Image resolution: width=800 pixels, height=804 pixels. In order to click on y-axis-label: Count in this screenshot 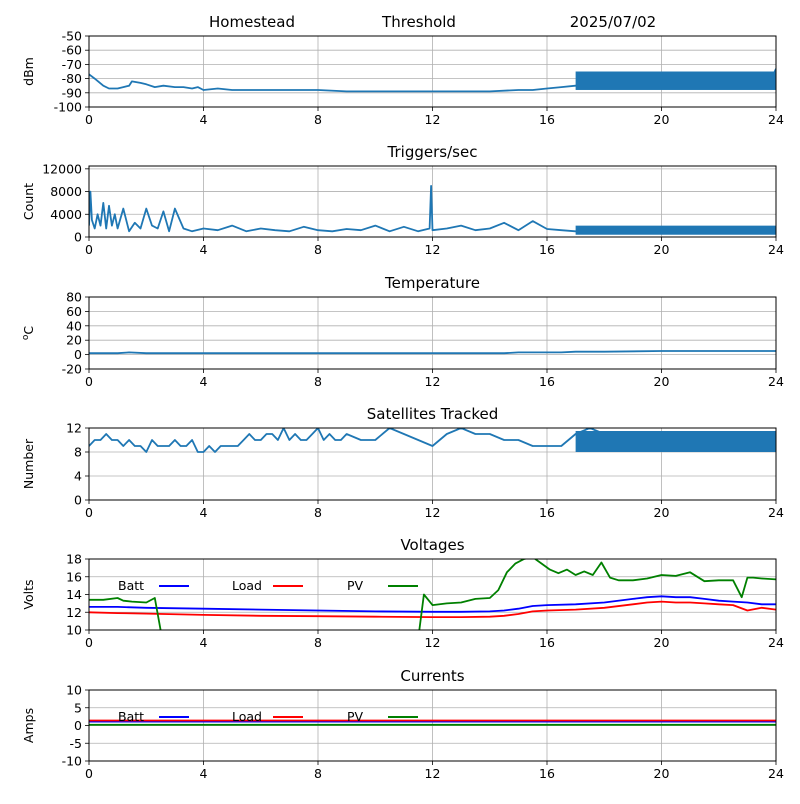, I will do `click(28, 201)`.